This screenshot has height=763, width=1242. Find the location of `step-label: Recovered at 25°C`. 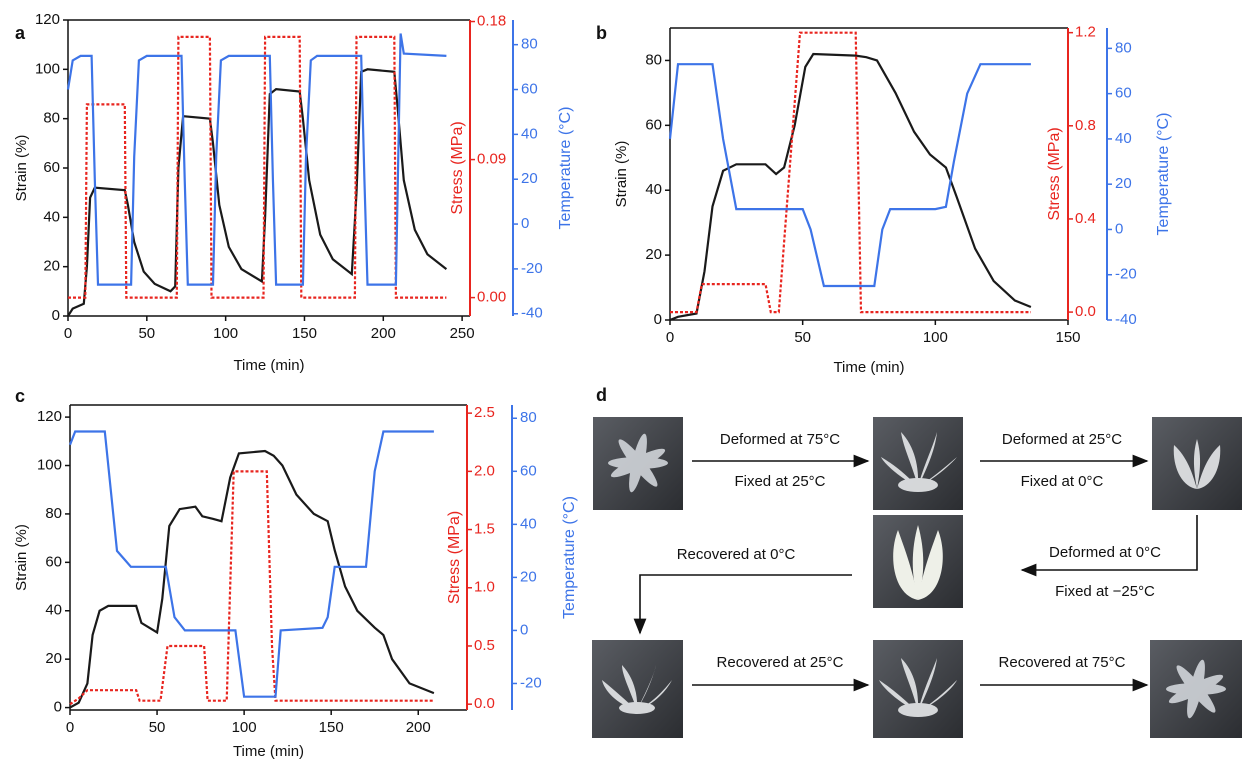

step-label: Recovered at 25°C is located at coordinates (780, 662).